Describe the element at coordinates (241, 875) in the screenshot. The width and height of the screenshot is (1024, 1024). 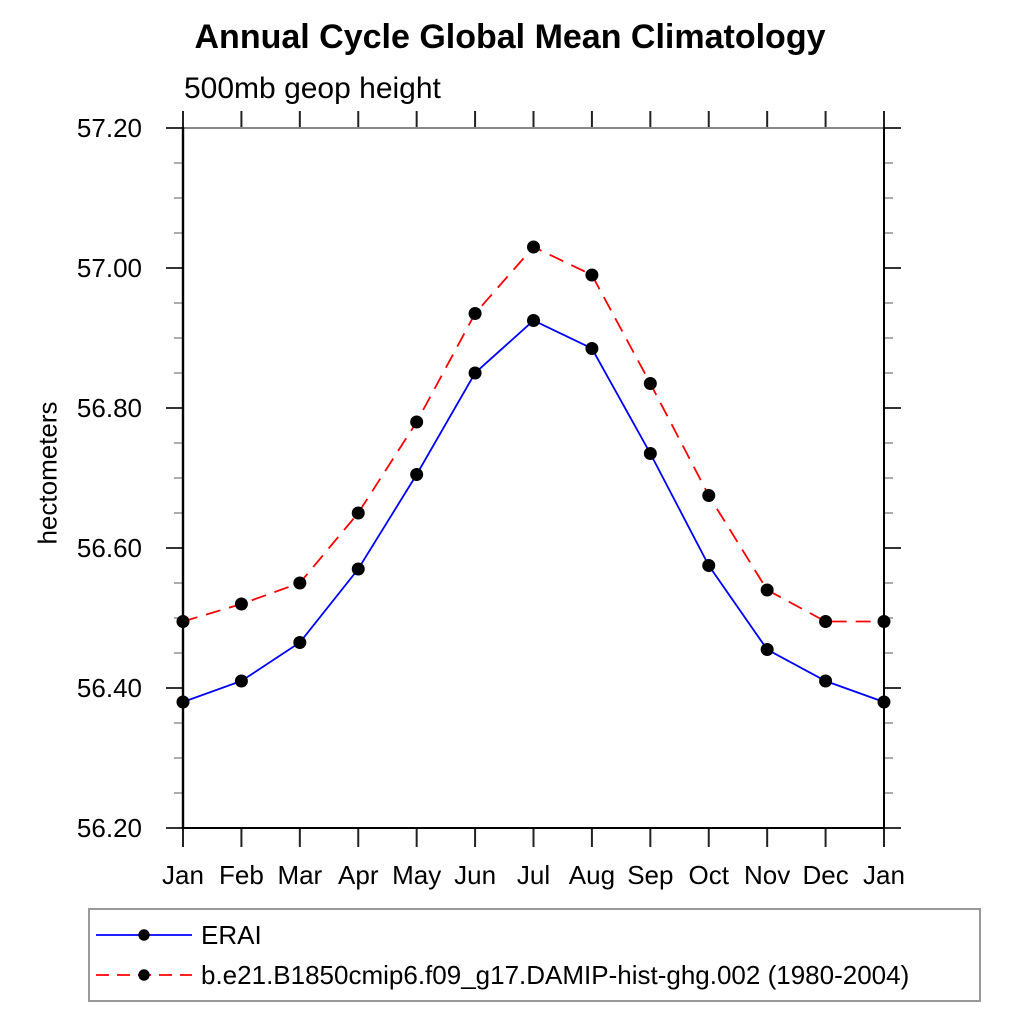
I see `x-tick-label: Feb` at that location.